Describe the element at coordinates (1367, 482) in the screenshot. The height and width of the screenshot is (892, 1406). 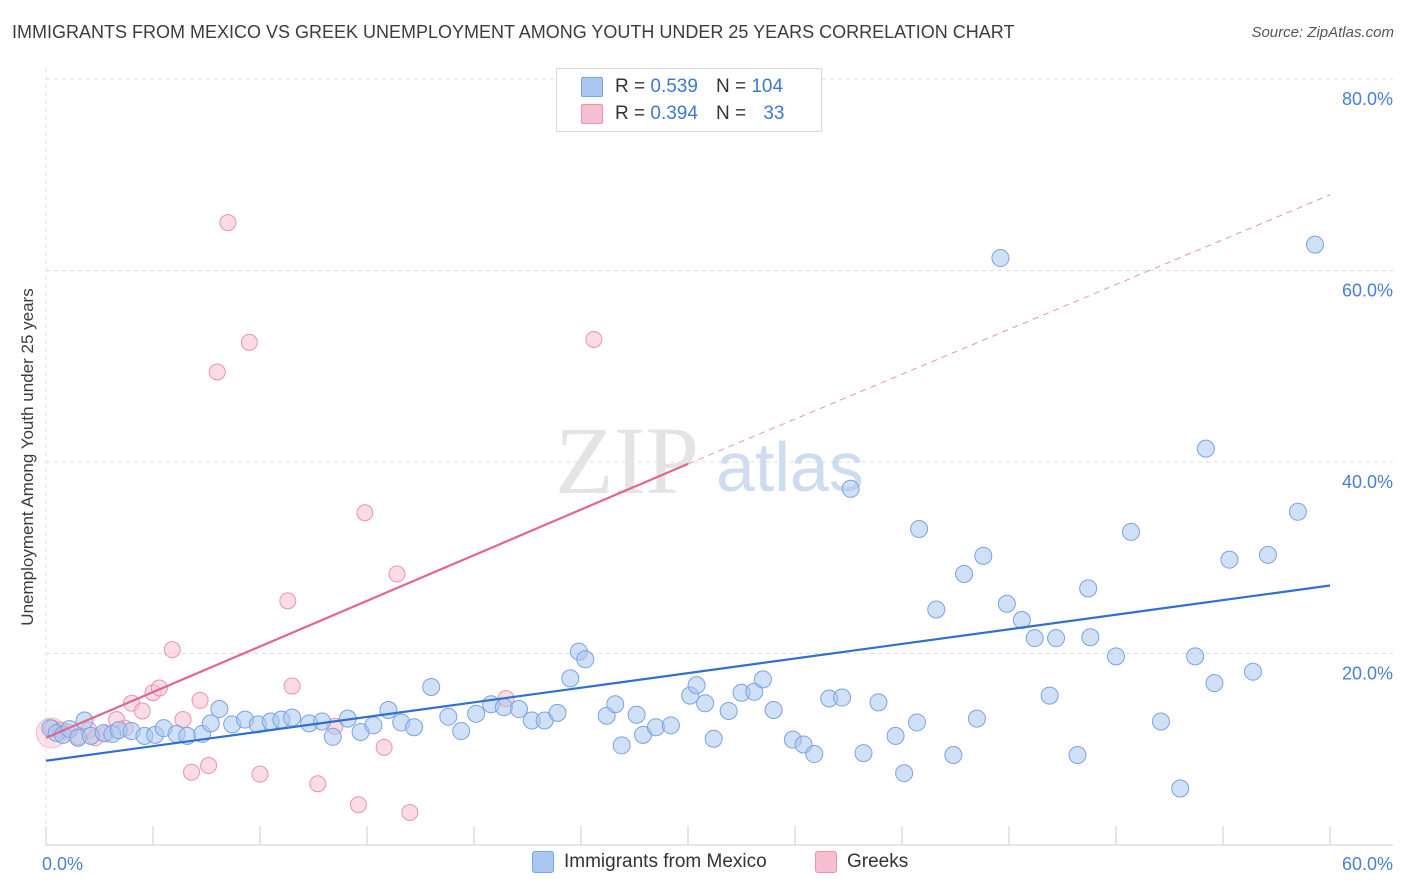
I see `y-tick-label: 40.0%` at that location.